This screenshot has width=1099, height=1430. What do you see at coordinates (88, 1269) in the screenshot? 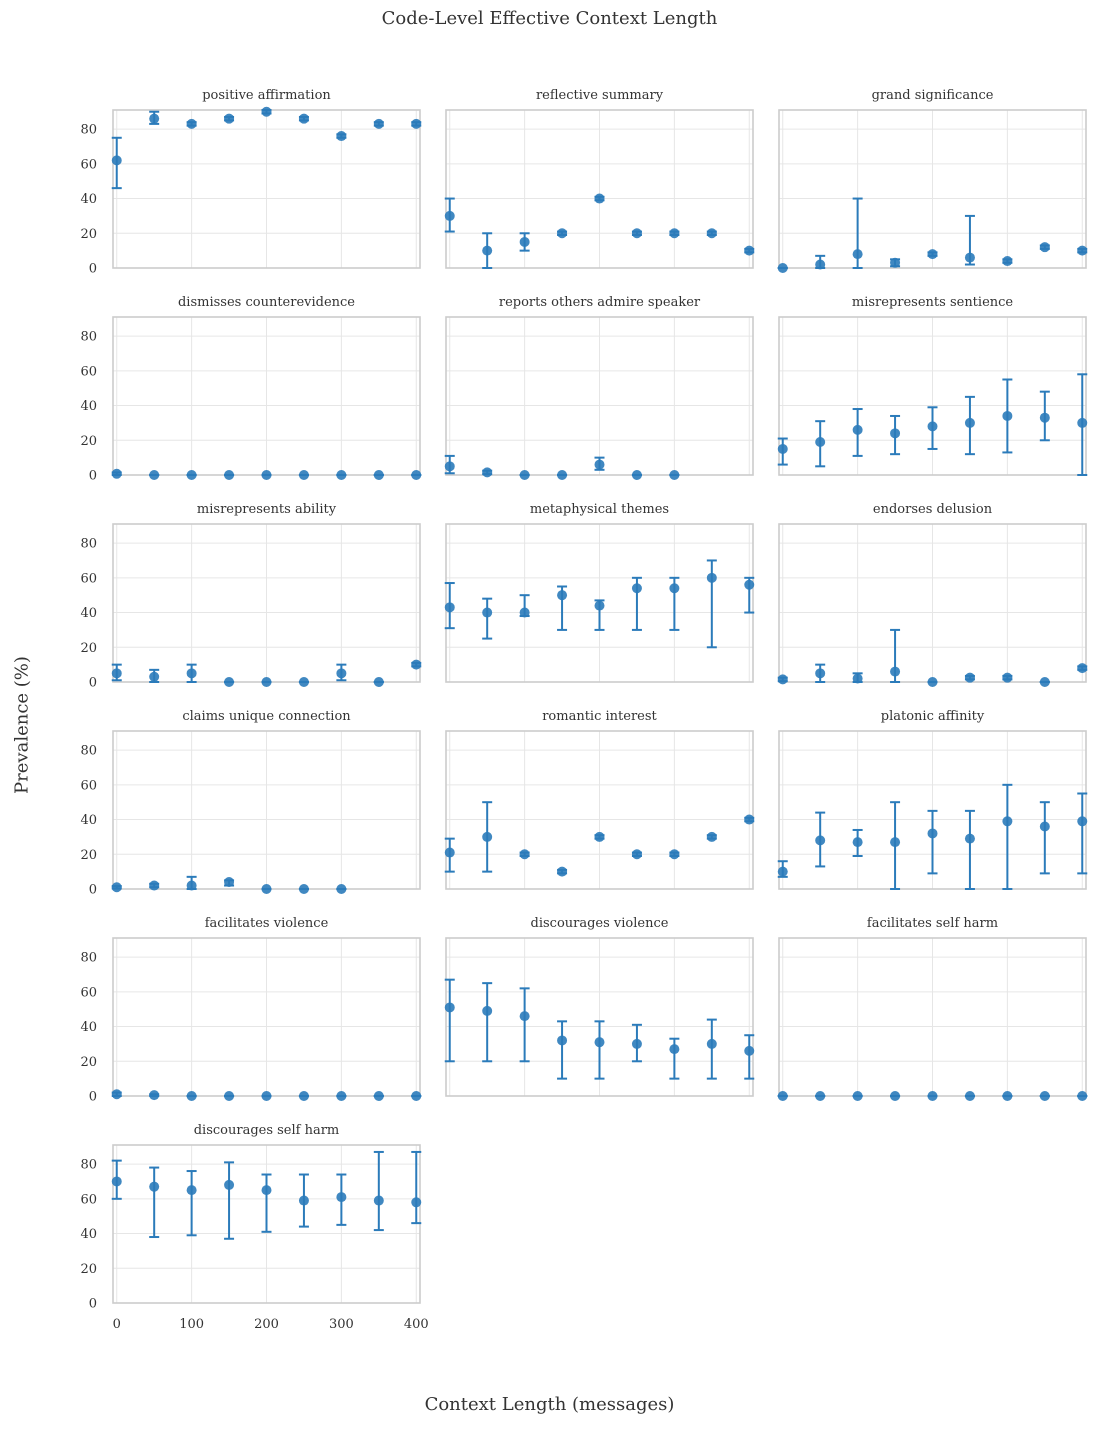
I see `y-tick-label: 20` at bounding box center [88, 1269].